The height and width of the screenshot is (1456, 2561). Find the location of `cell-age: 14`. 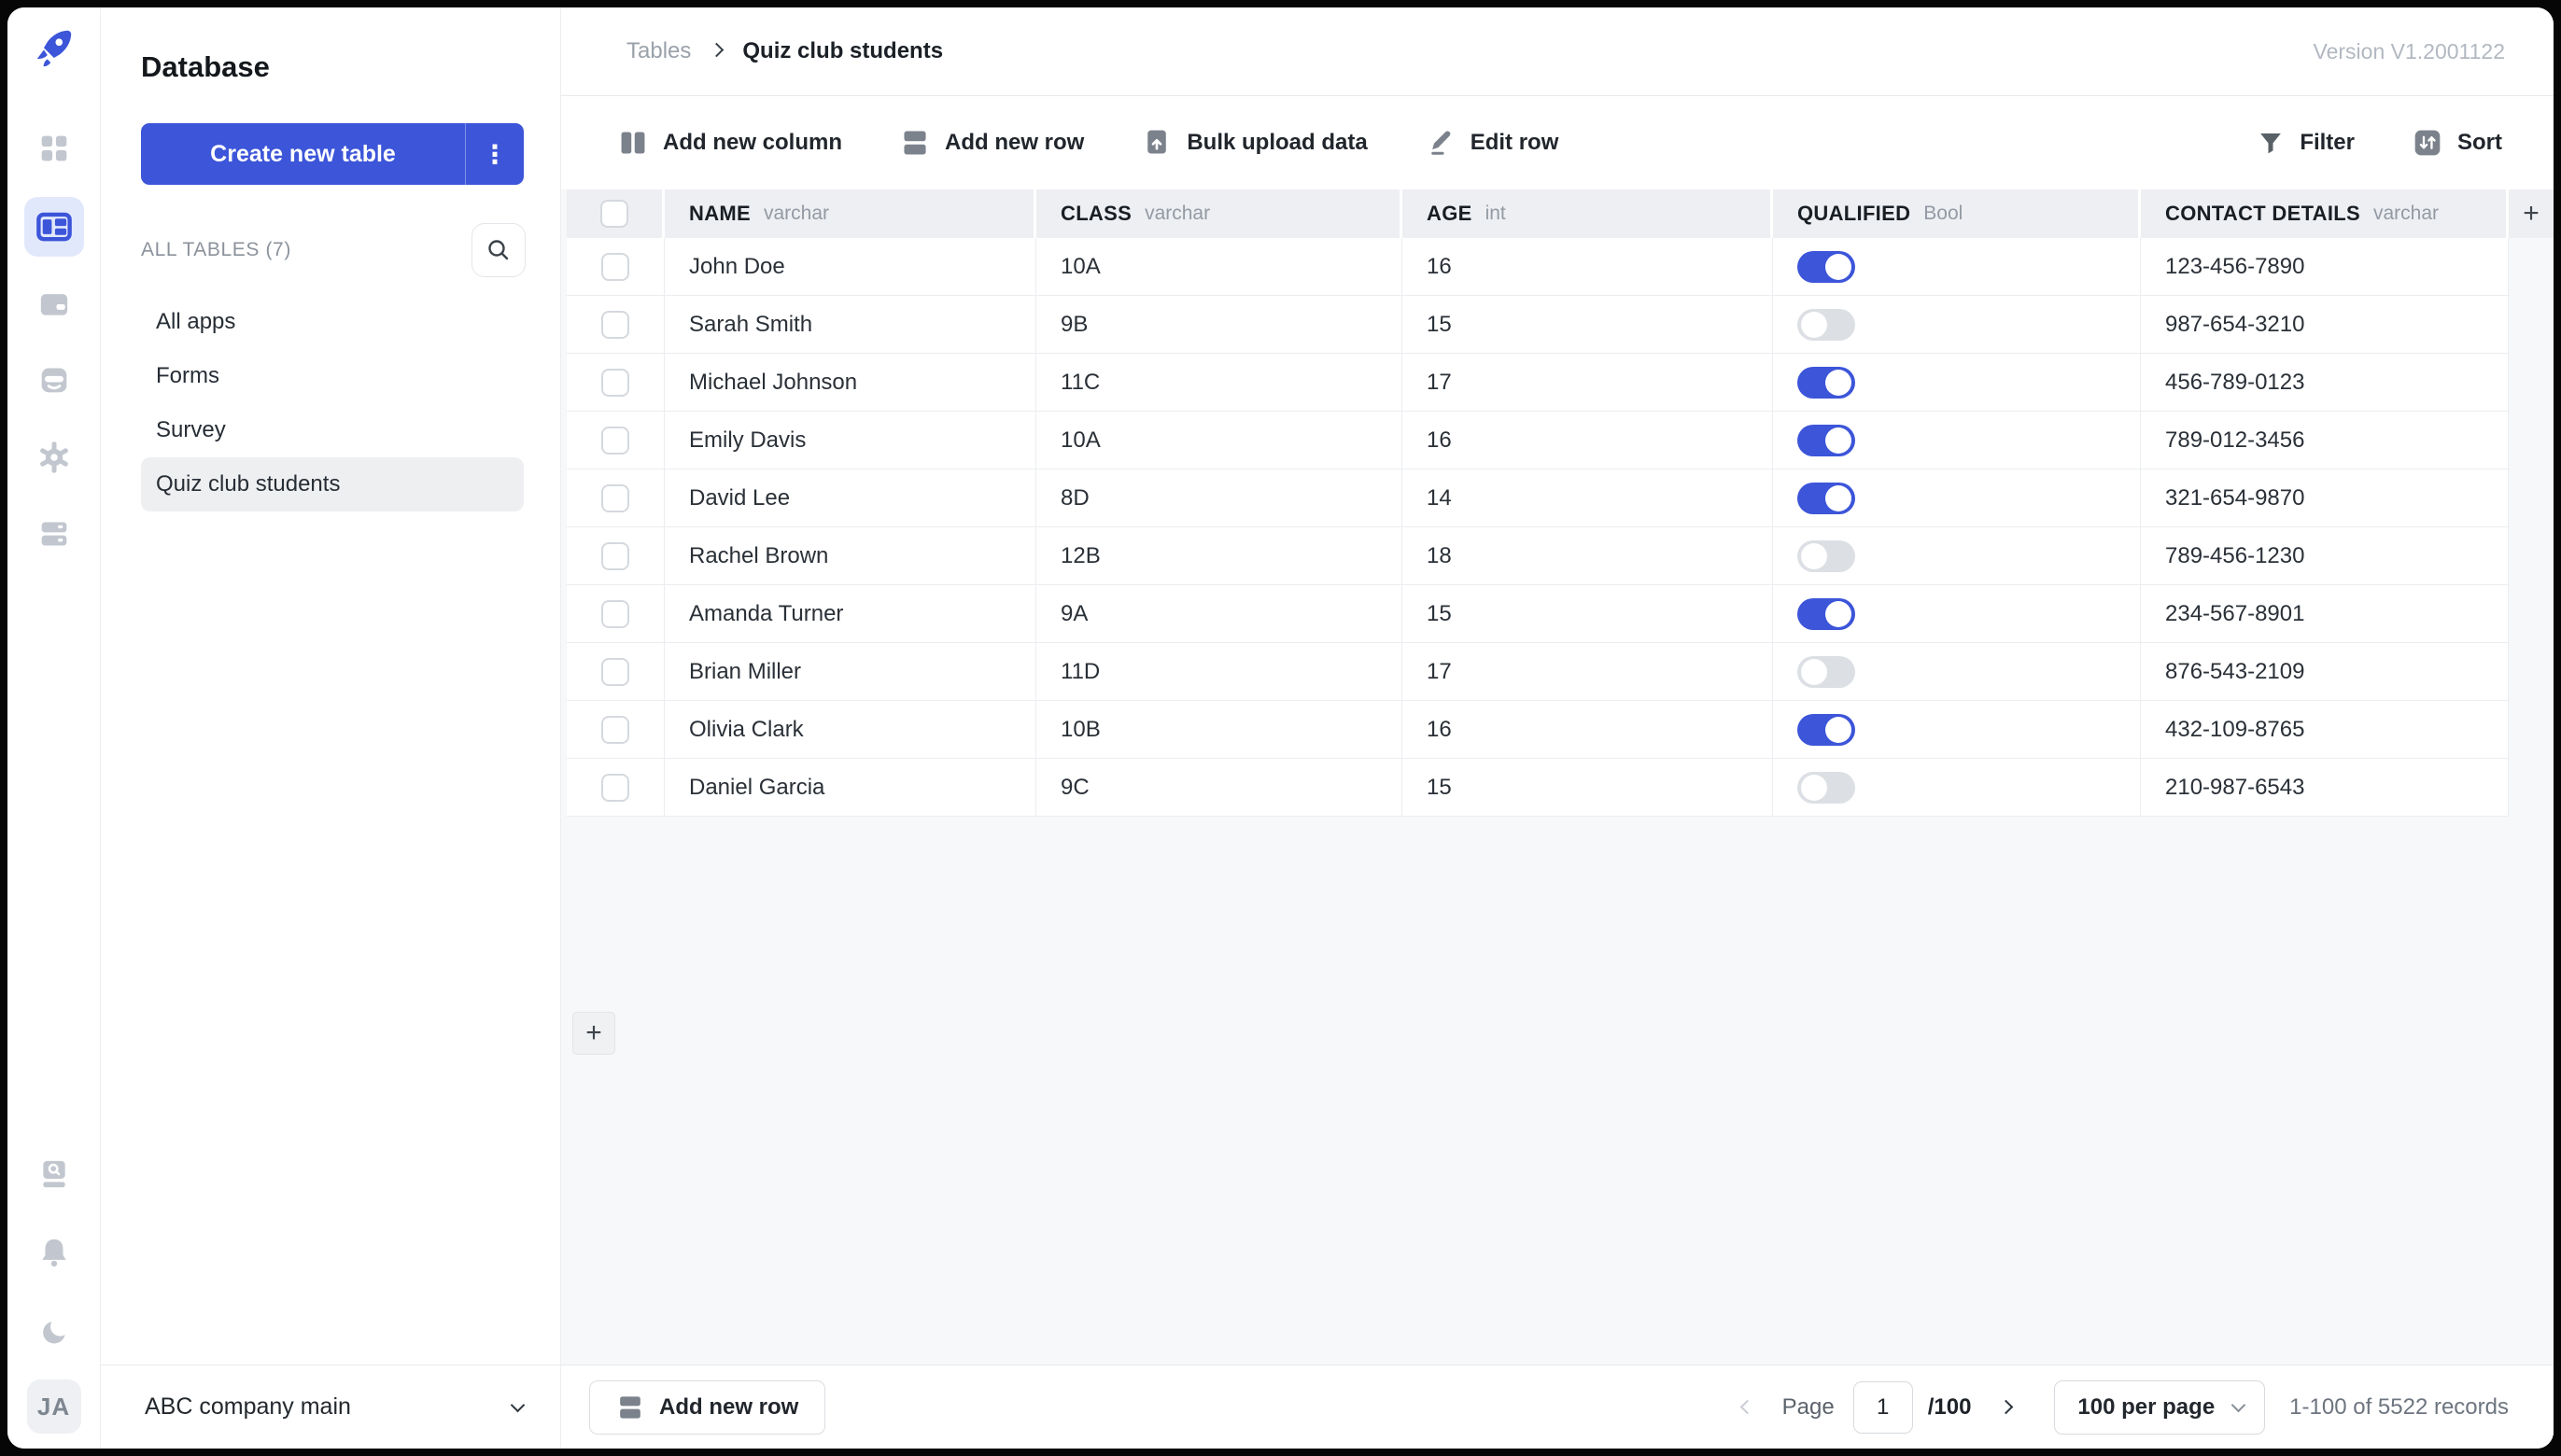

cell-age: 14 is located at coordinates (1587, 498).